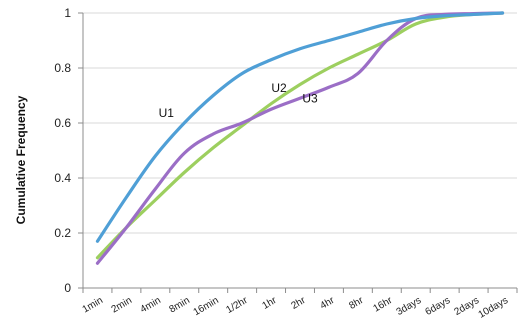  Describe the element at coordinates (179, 305) in the screenshot. I see `x-tick-label: 8min` at that location.